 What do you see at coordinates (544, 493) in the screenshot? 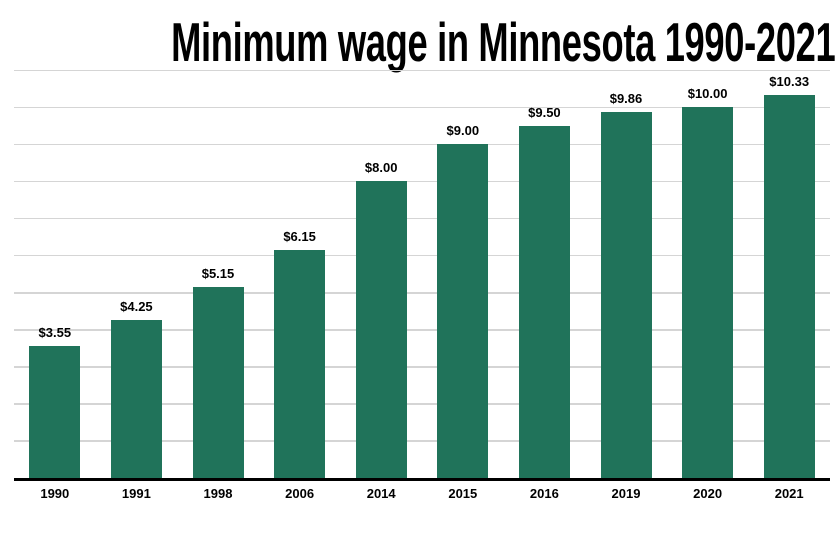
I see `x-axis-tick-label: 2016` at bounding box center [544, 493].